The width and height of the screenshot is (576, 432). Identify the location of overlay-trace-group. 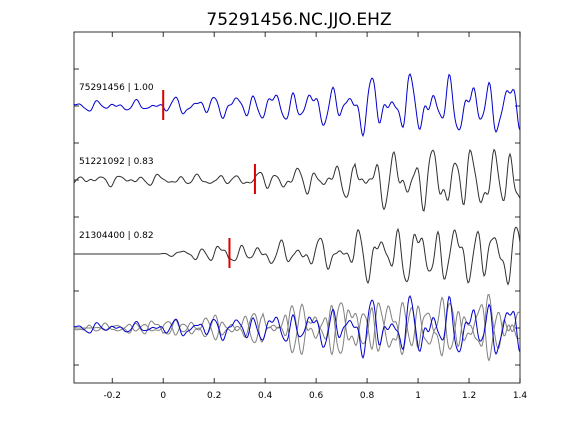
(297, 327).